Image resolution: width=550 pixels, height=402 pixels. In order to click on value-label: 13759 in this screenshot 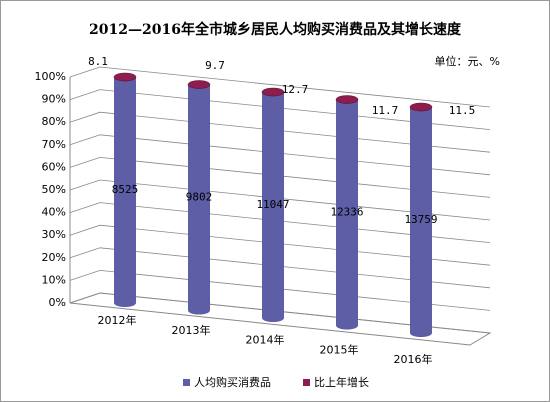, I will do `click(420, 219)`.